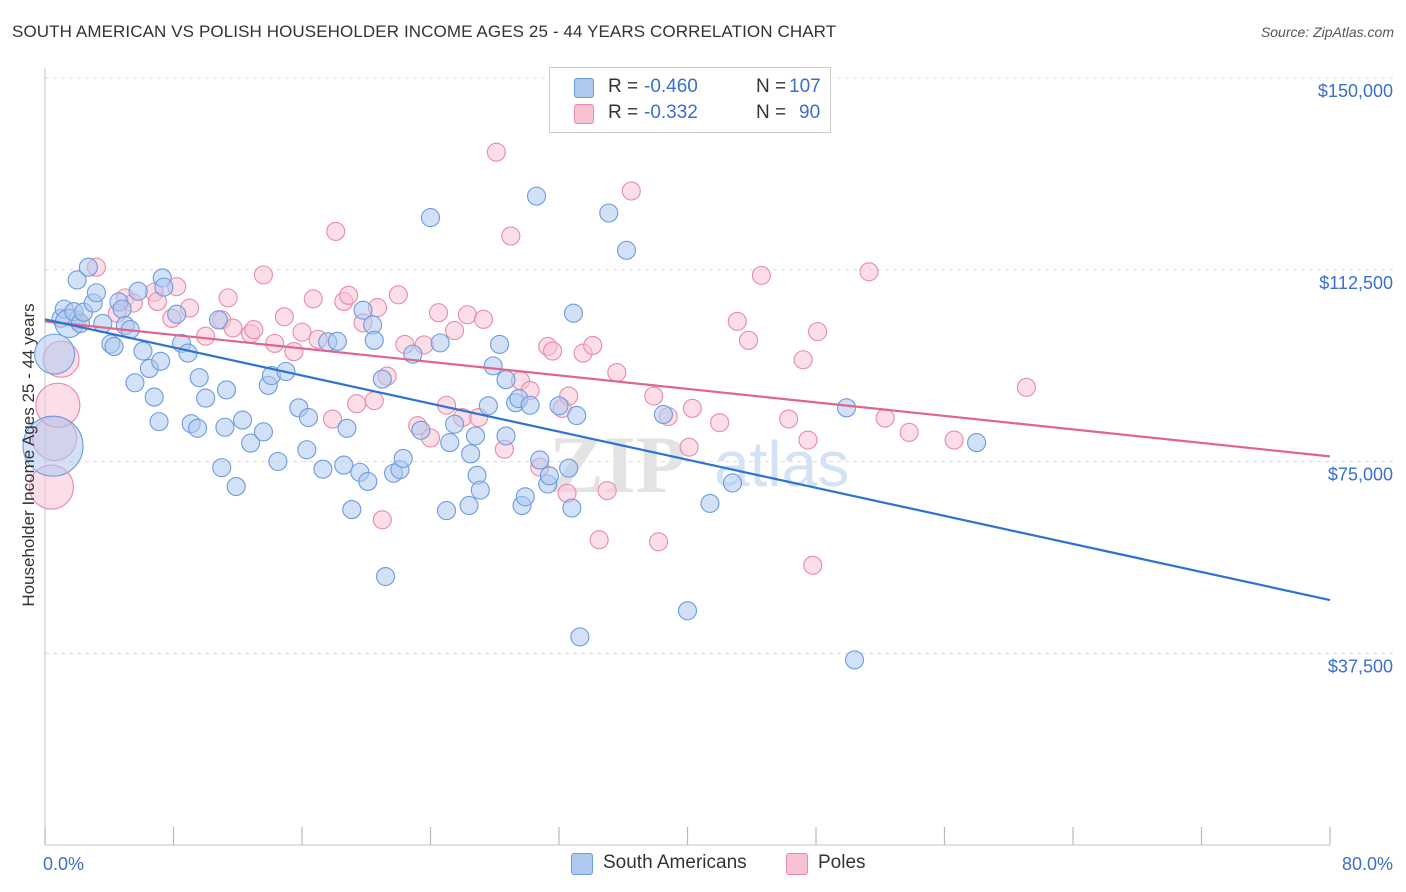 This screenshot has height=892, width=1406. I want to click on legend-n-value: 107, so click(805, 86).